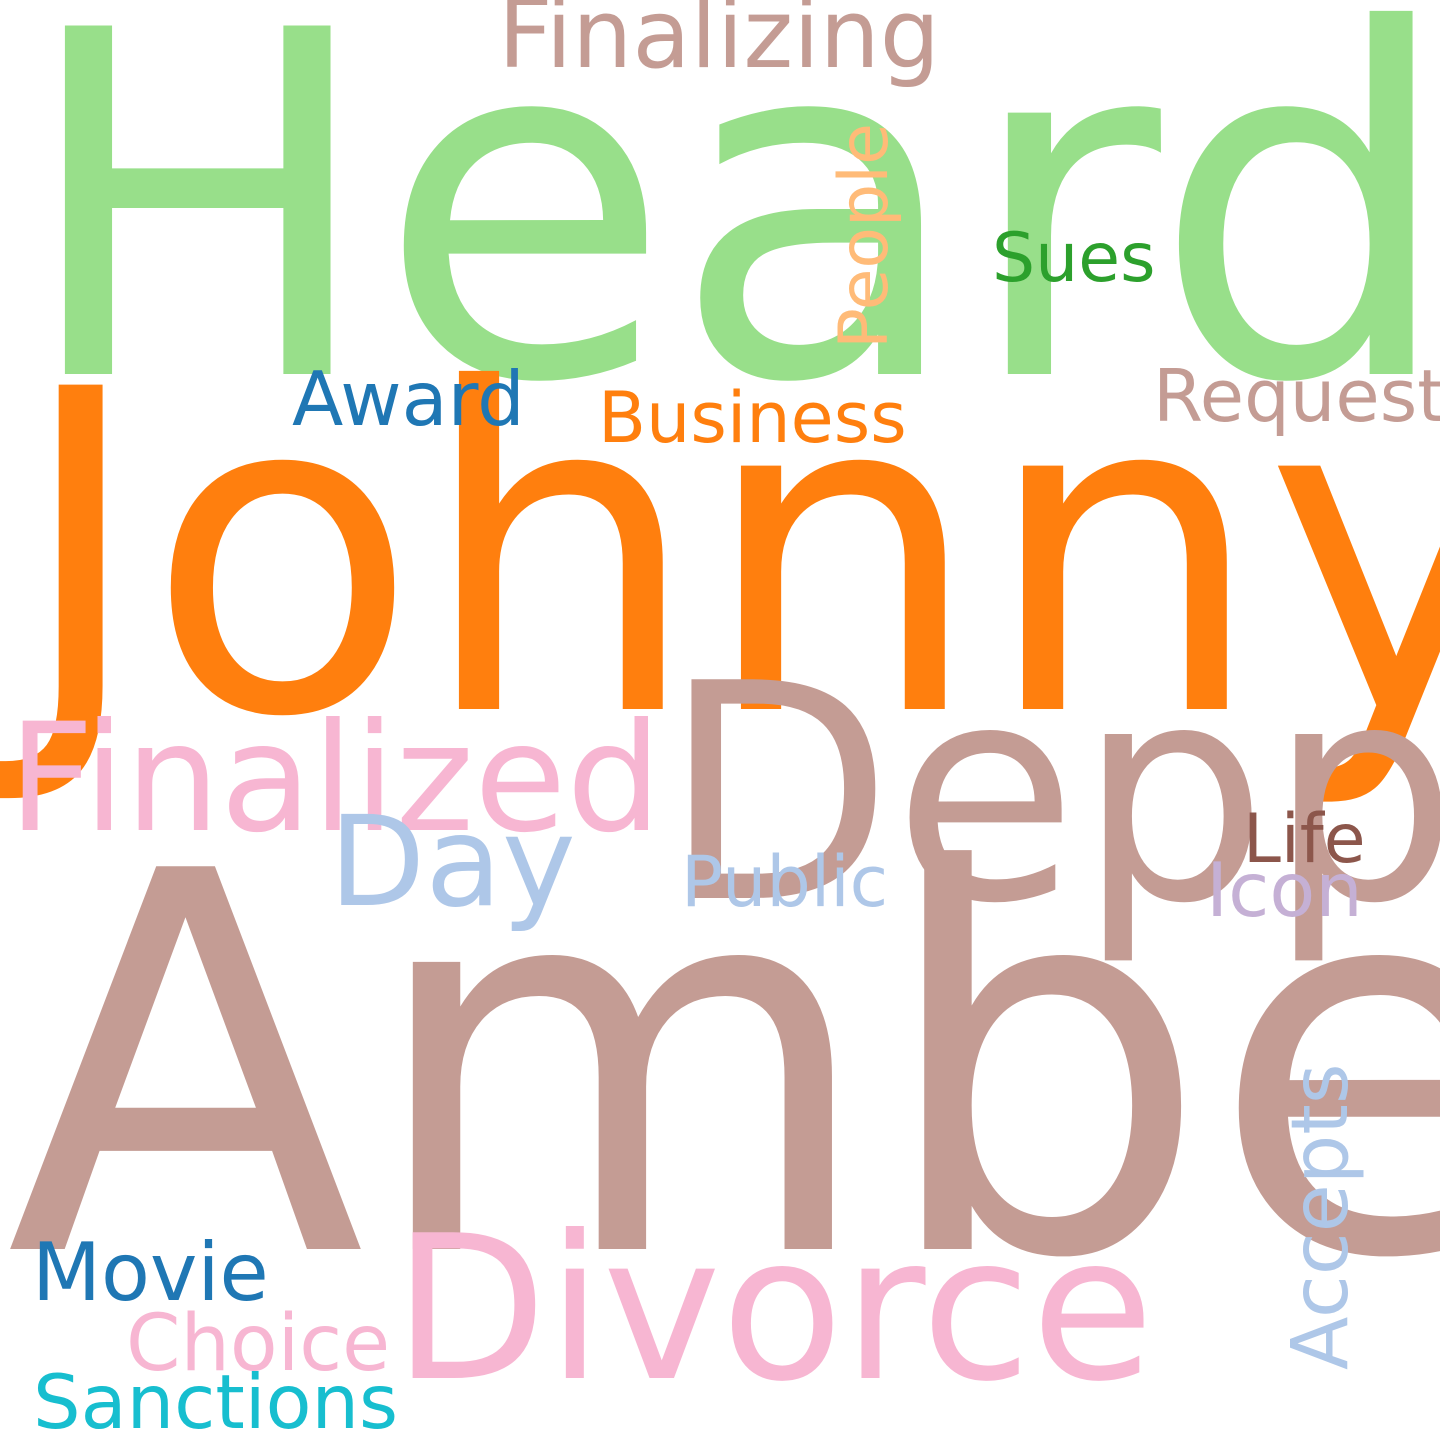  What do you see at coordinates (1074, 258) in the screenshot?
I see `word-sues: Sues` at bounding box center [1074, 258].